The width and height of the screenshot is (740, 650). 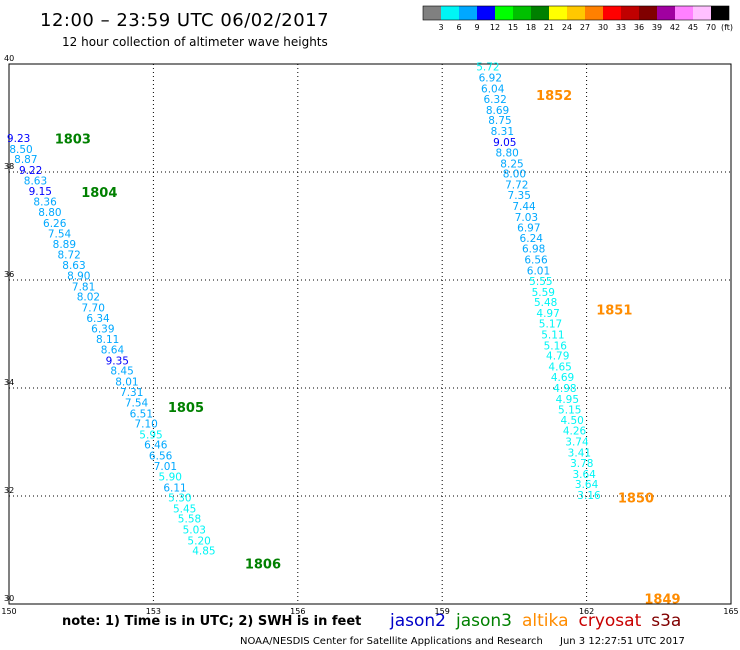 I want to click on legend-label: 45, so click(x=693, y=27).